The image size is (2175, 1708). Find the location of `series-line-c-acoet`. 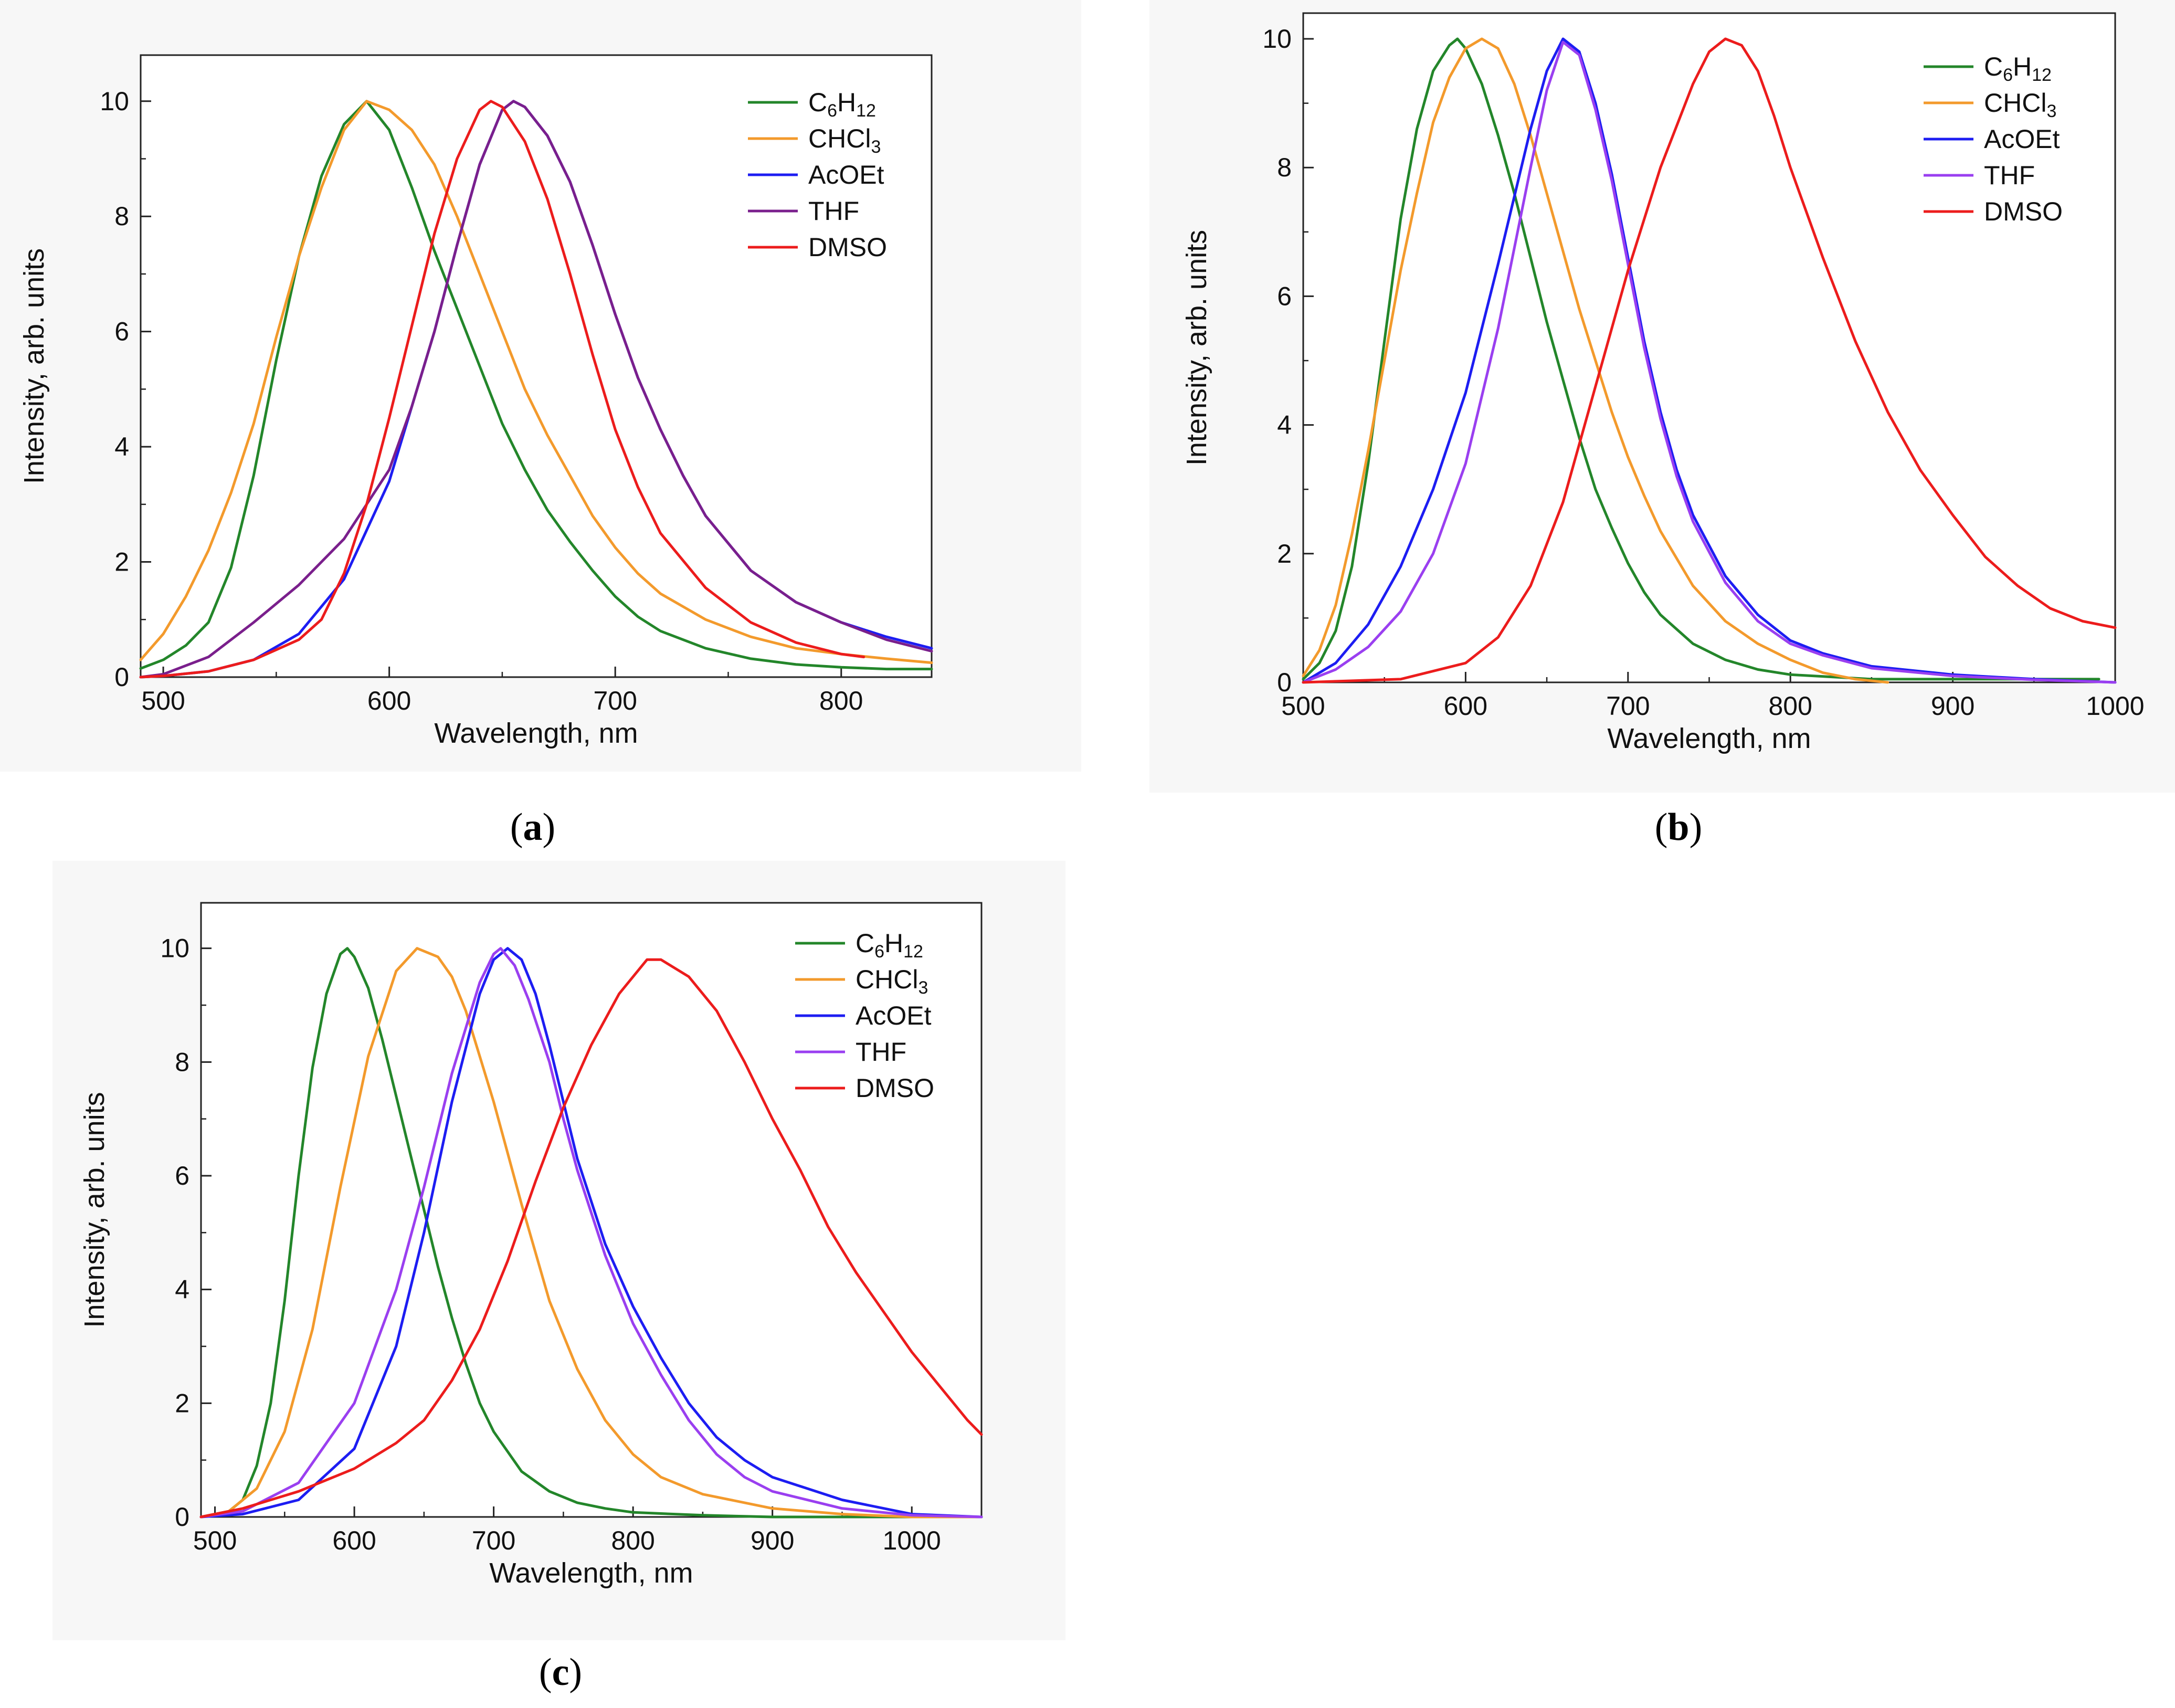

series-line-c-acoet is located at coordinates (591, 1233).